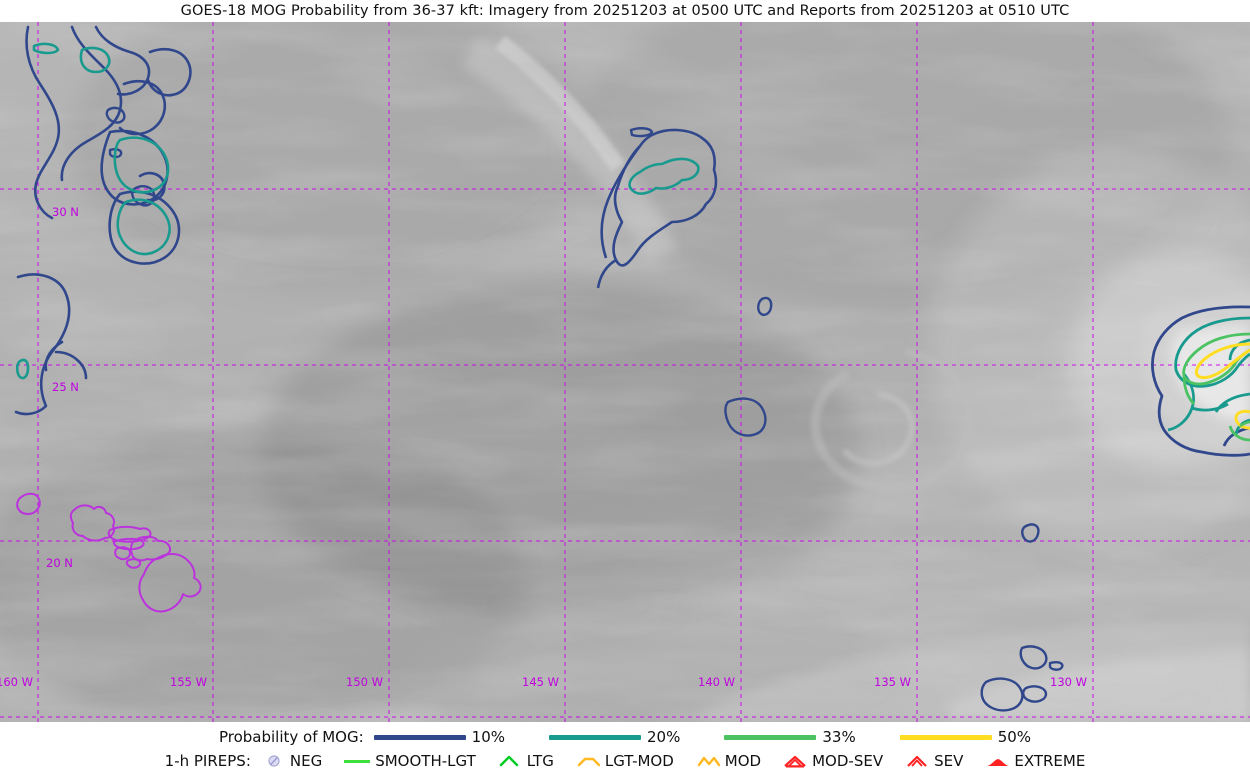  What do you see at coordinates (892, 682) in the screenshot?
I see `lon-label-135w: 135 W` at bounding box center [892, 682].